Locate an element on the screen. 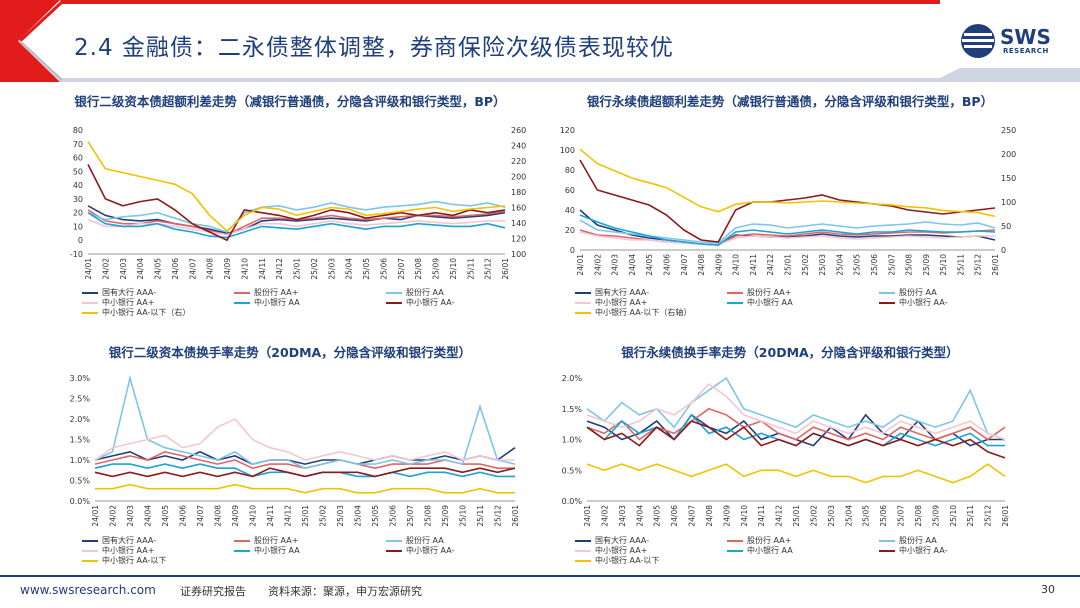 Image resolution: width=1080 pixels, height=608 pixels. chart-1-xtick-label: 25/11 is located at coordinates (470, 269).